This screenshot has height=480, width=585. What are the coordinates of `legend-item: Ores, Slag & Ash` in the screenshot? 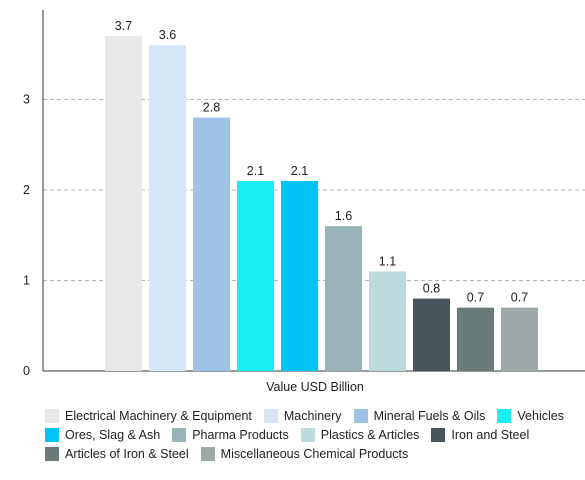 It's located at (102, 435).